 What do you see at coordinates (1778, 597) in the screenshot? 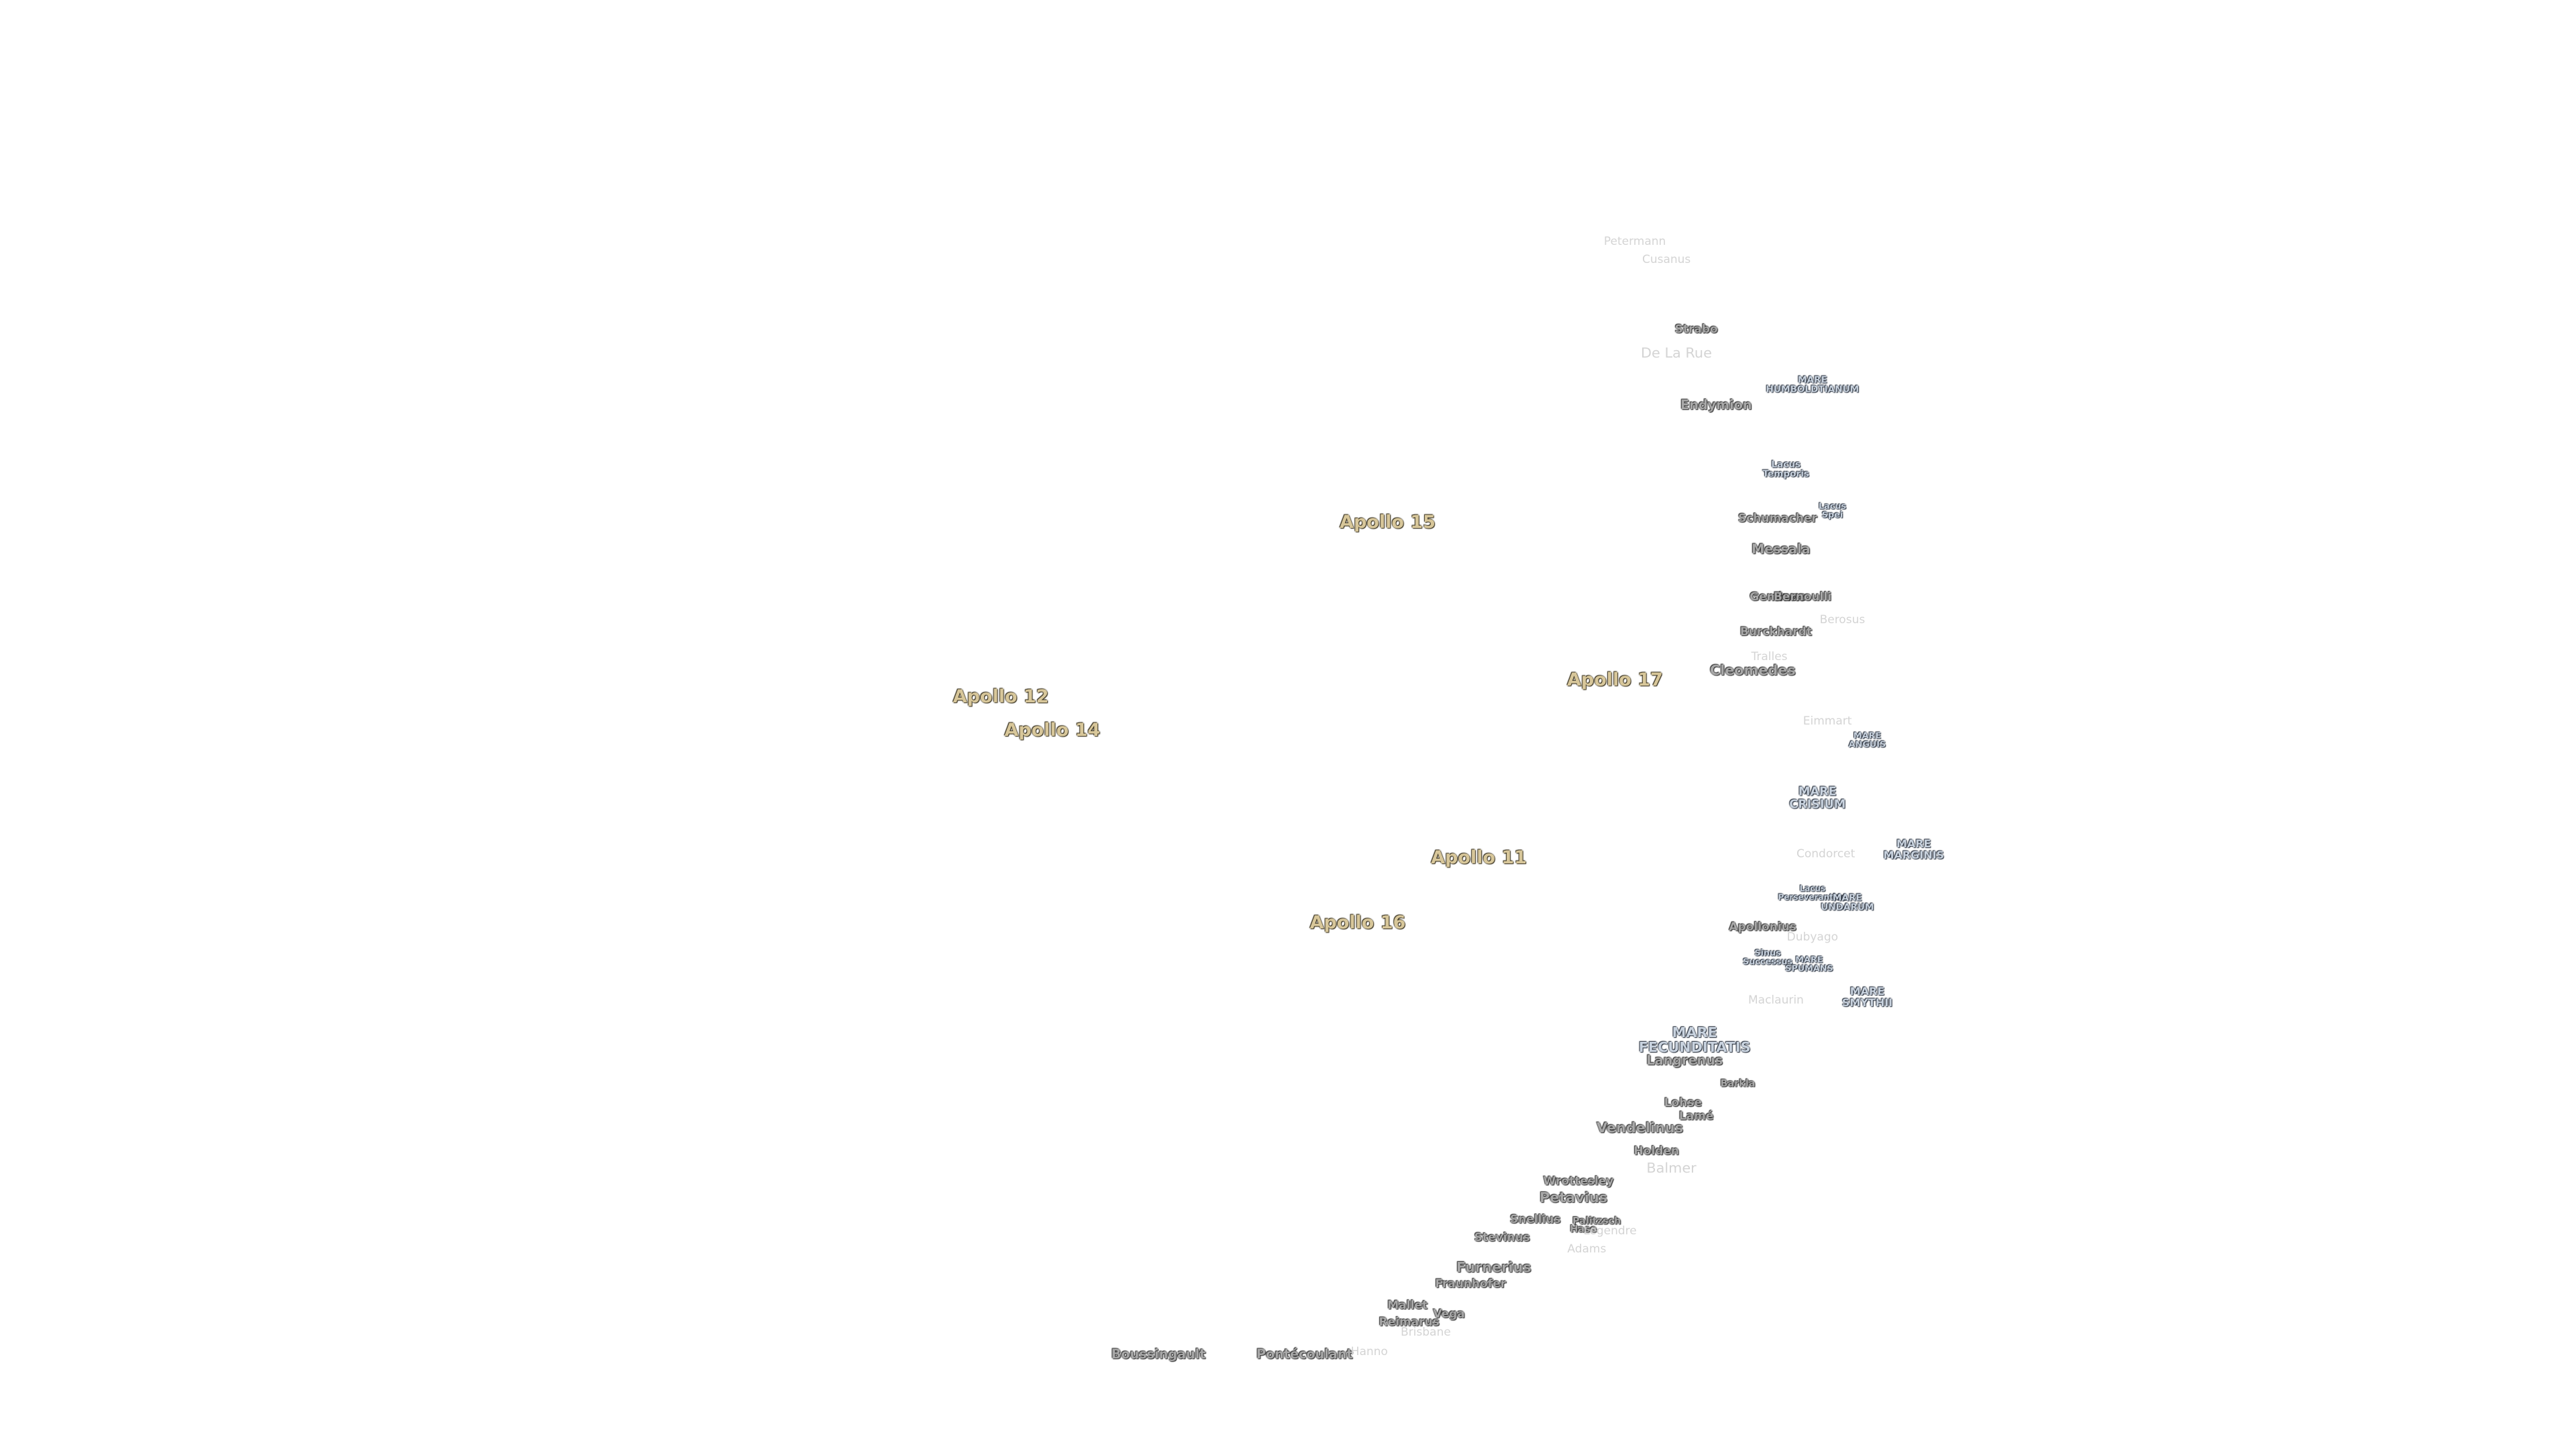
I see `crater-label: Geminus` at bounding box center [1778, 597].